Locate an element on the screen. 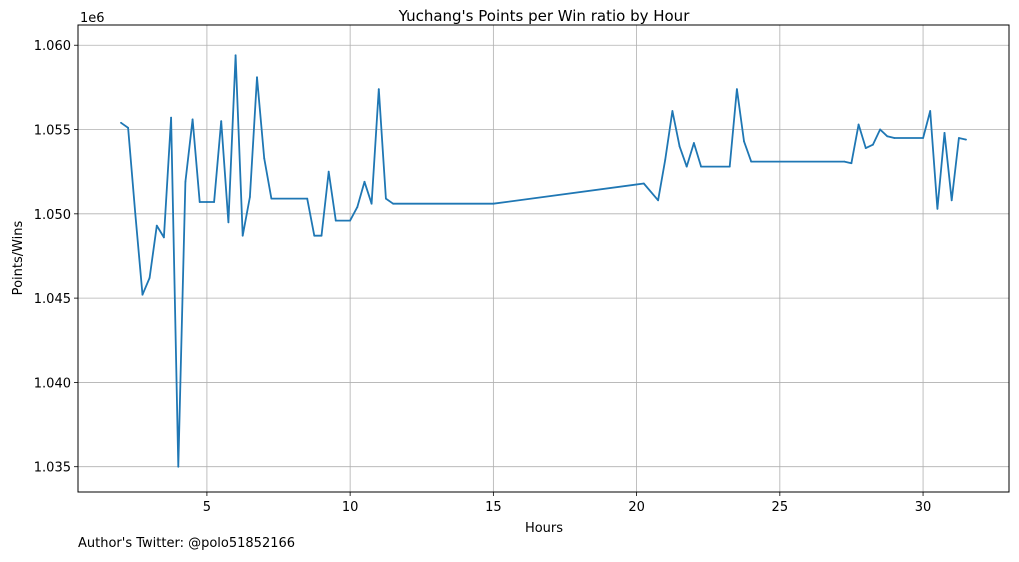  y-tick-label: 1.045 is located at coordinates (52, 299).